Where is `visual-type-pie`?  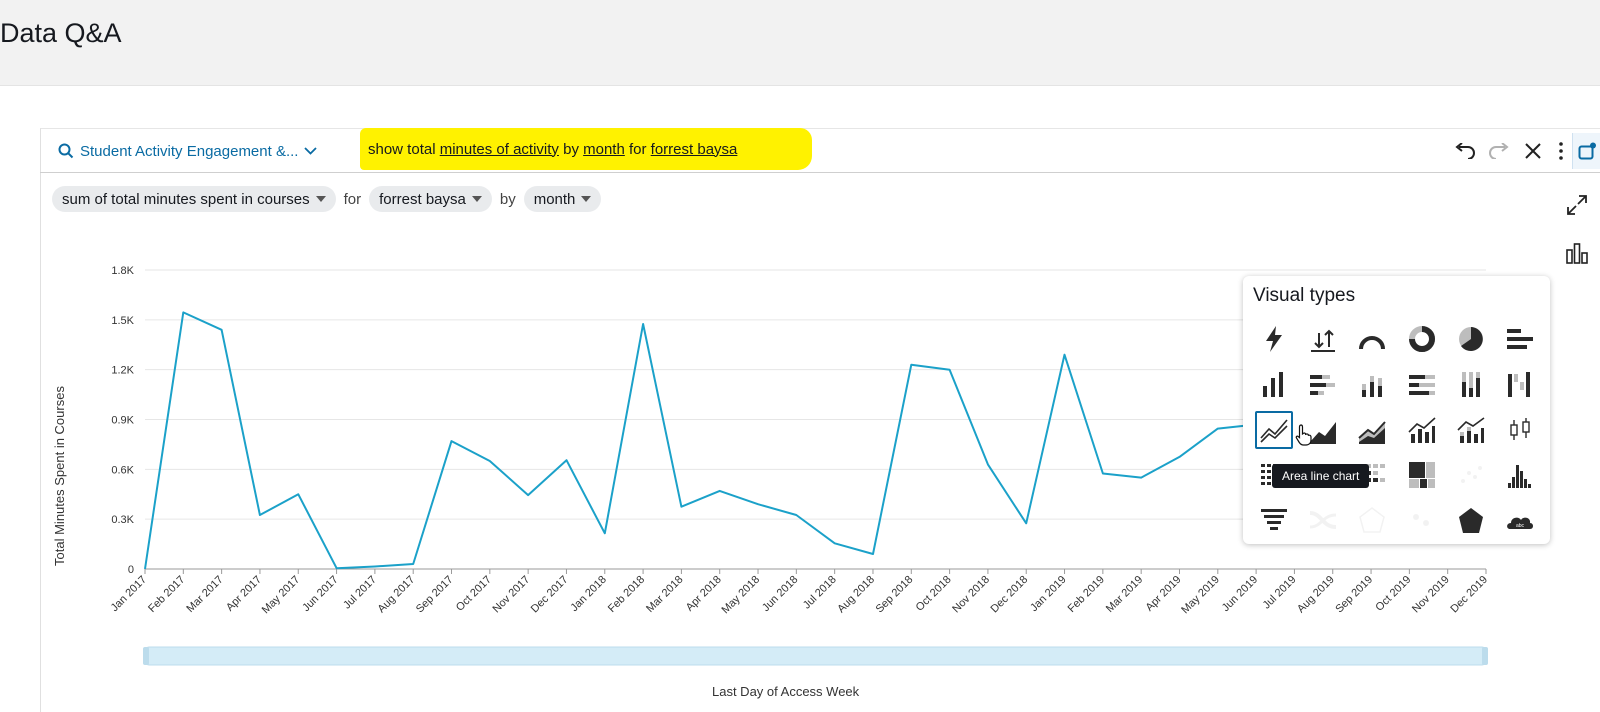
visual-type-pie is located at coordinates (1470, 339).